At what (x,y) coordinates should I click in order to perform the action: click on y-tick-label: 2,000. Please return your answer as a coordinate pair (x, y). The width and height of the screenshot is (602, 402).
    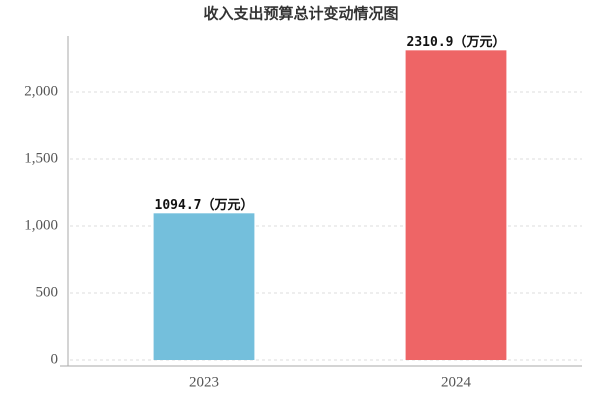
    Looking at the image, I should click on (41, 91).